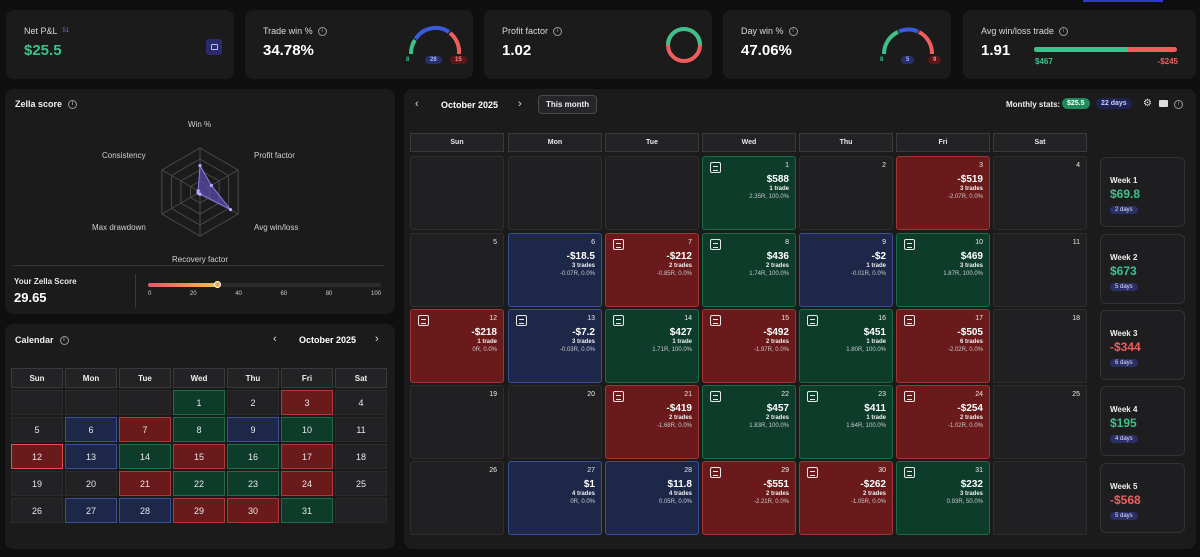 The width and height of the screenshot is (1200, 557). Describe the element at coordinates (943, 422) in the screenshot. I see `calendar-day-cell: 24 -$254 2 trades -1.02R, 0.0%` at that location.